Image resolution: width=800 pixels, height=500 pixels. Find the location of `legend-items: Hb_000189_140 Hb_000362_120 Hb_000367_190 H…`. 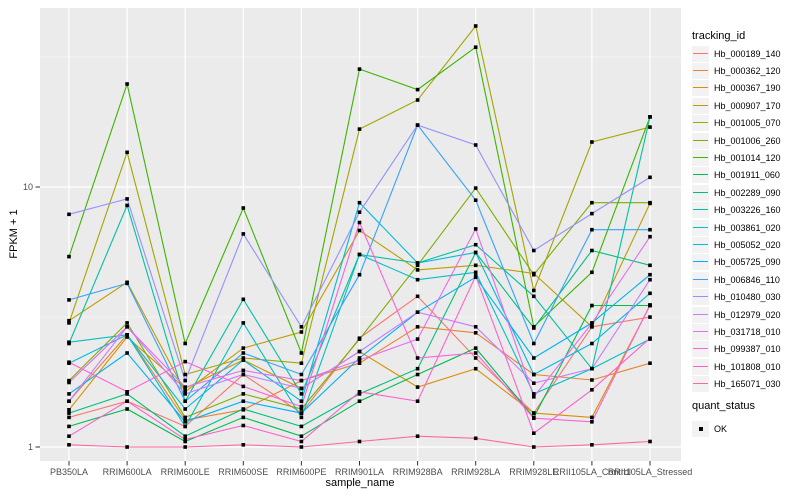

legend-items: Hb_000189_140 Hb_000362_120 Hb_000367_190 H… is located at coordinates (736, 219).